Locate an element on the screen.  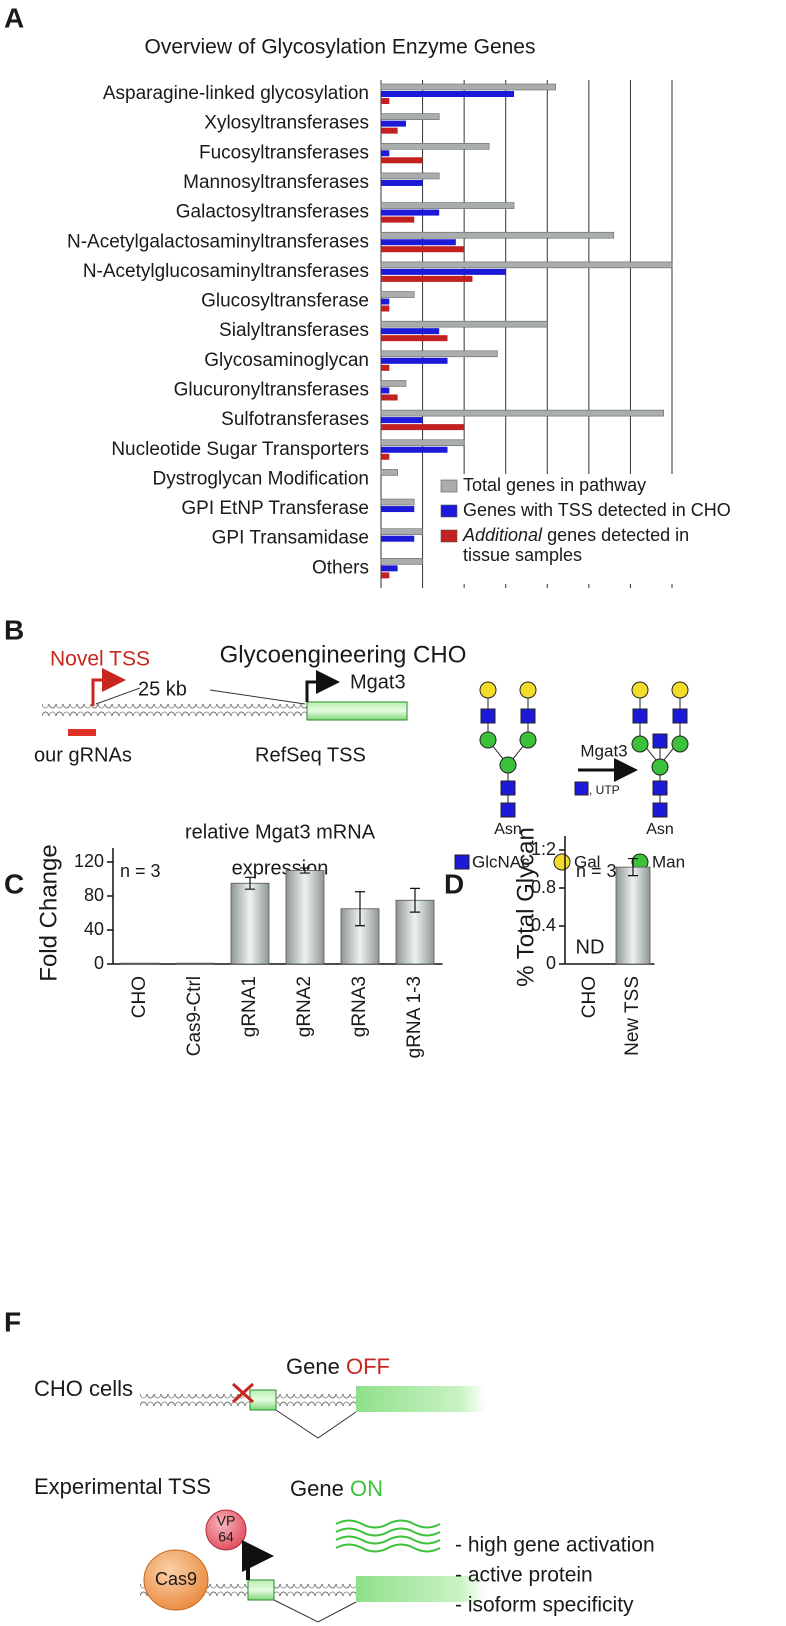
category-label: N-Acetylgalactosaminyltransferases is located at coordinates (218, 241).